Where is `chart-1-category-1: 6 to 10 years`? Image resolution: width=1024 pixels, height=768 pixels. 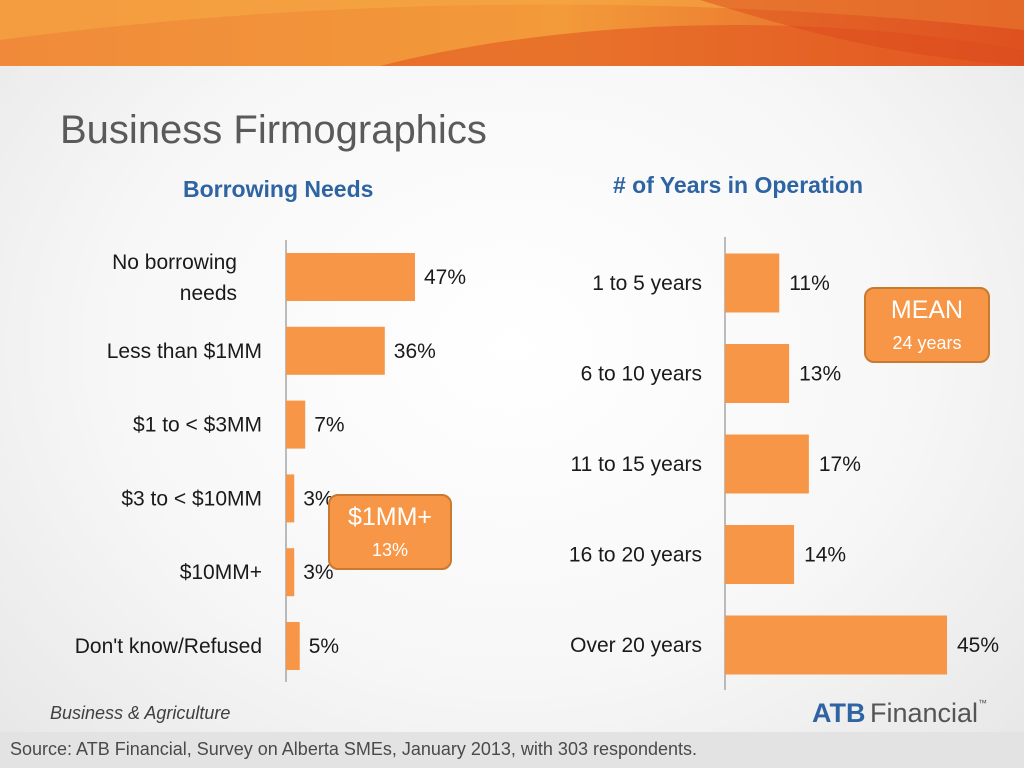 chart-1-category-1: 6 to 10 years is located at coordinates (641, 374).